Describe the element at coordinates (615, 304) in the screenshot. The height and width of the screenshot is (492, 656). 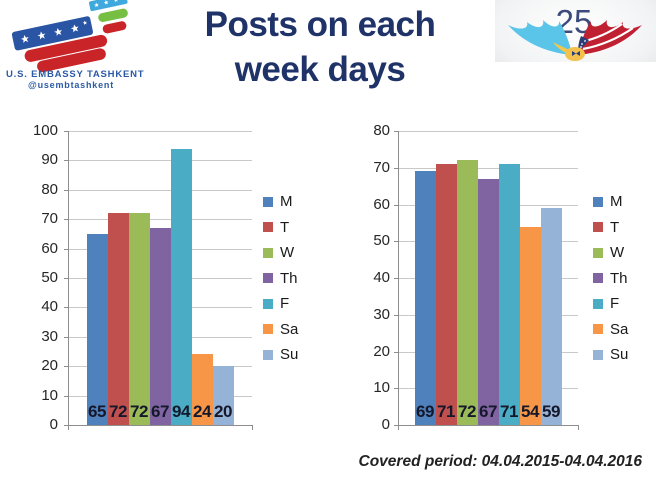
I see `legend-label: F` at that location.